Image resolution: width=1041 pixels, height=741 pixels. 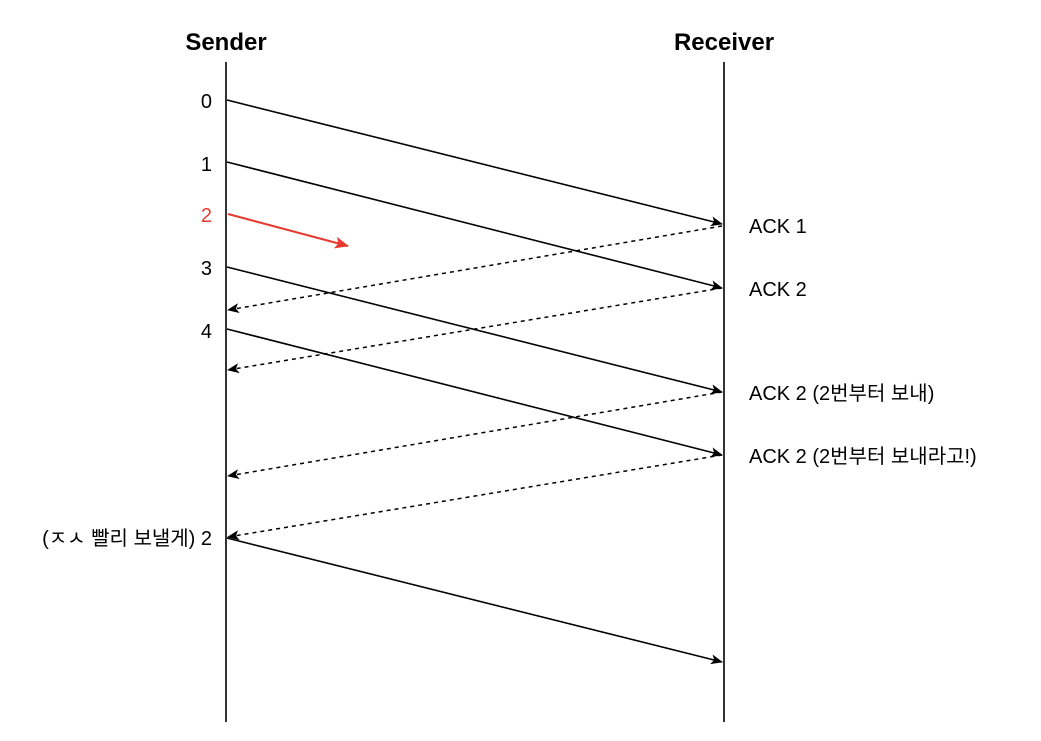 I want to click on packet-label-2-lost: 2, so click(x=206, y=216).